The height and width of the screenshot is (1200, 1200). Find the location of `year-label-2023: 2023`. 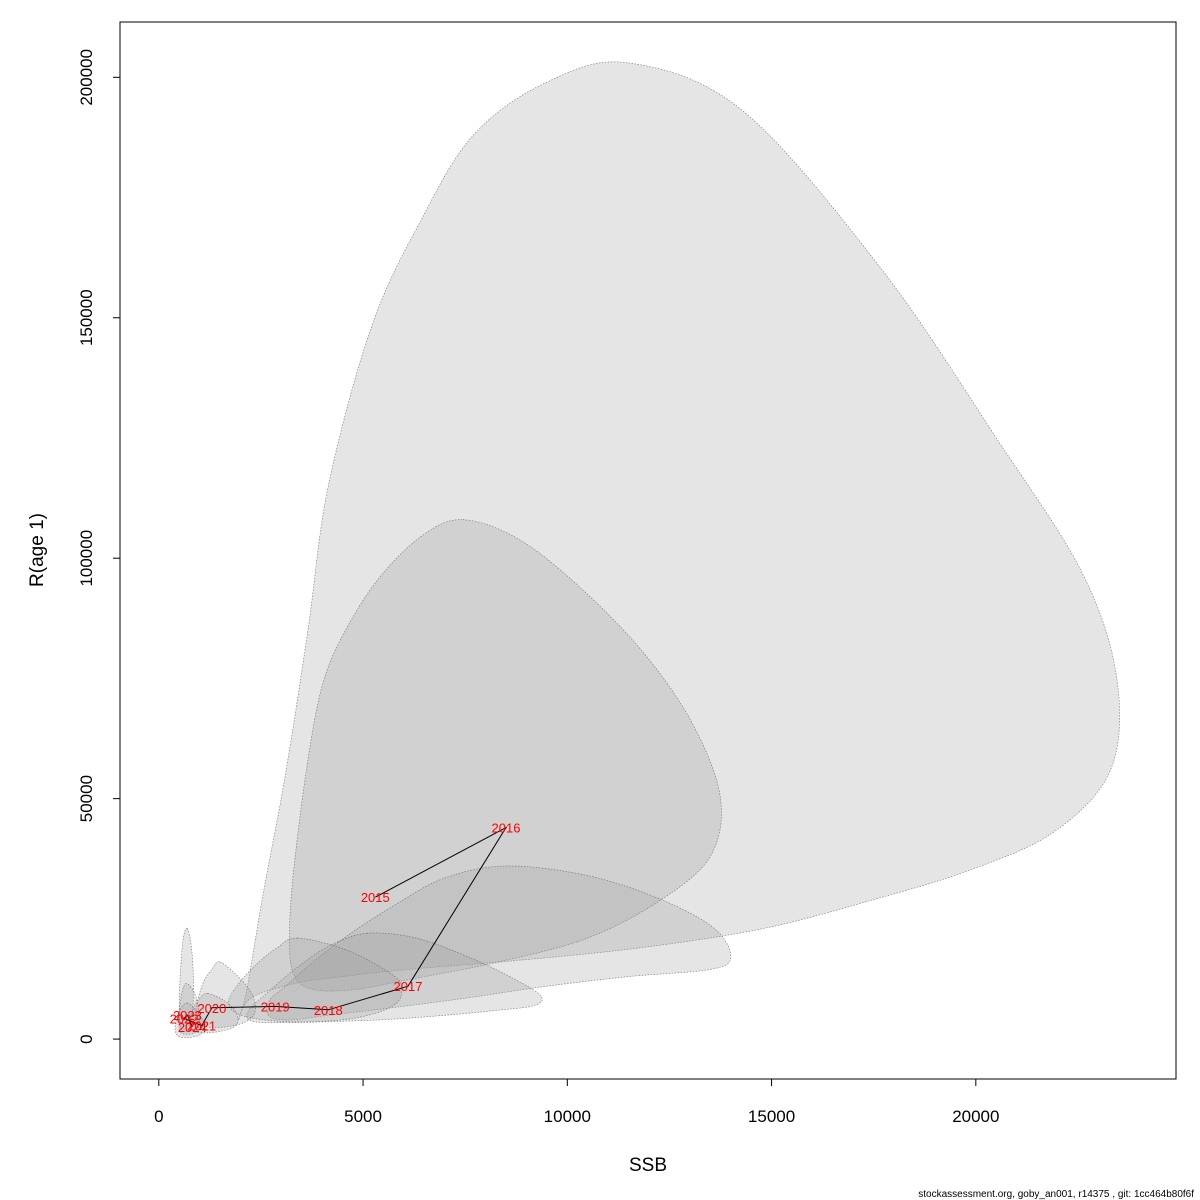

year-label-2023: 2023 is located at coordinates (187, 1015).